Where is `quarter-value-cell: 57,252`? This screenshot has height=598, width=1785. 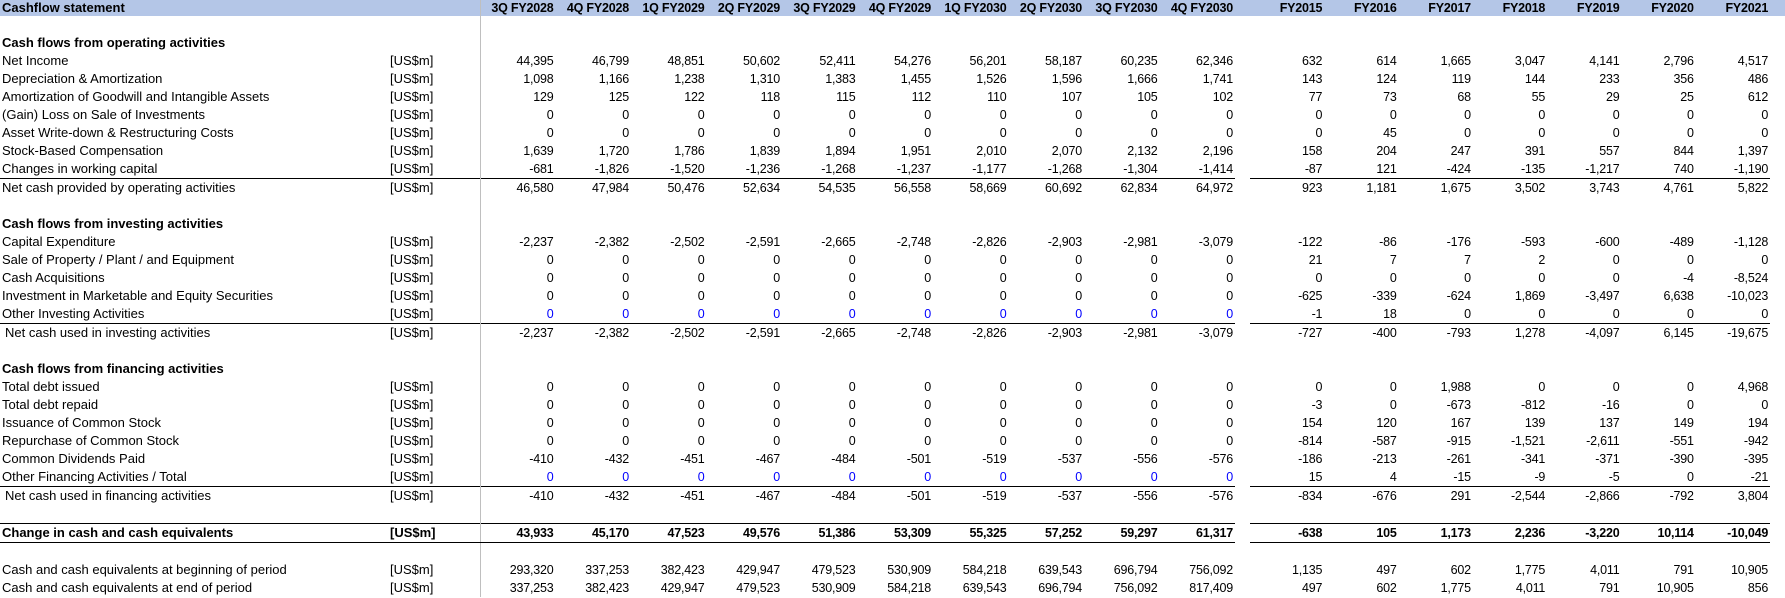 quarter-value-cell: 57,252 is located at coordinates (1046, 533).